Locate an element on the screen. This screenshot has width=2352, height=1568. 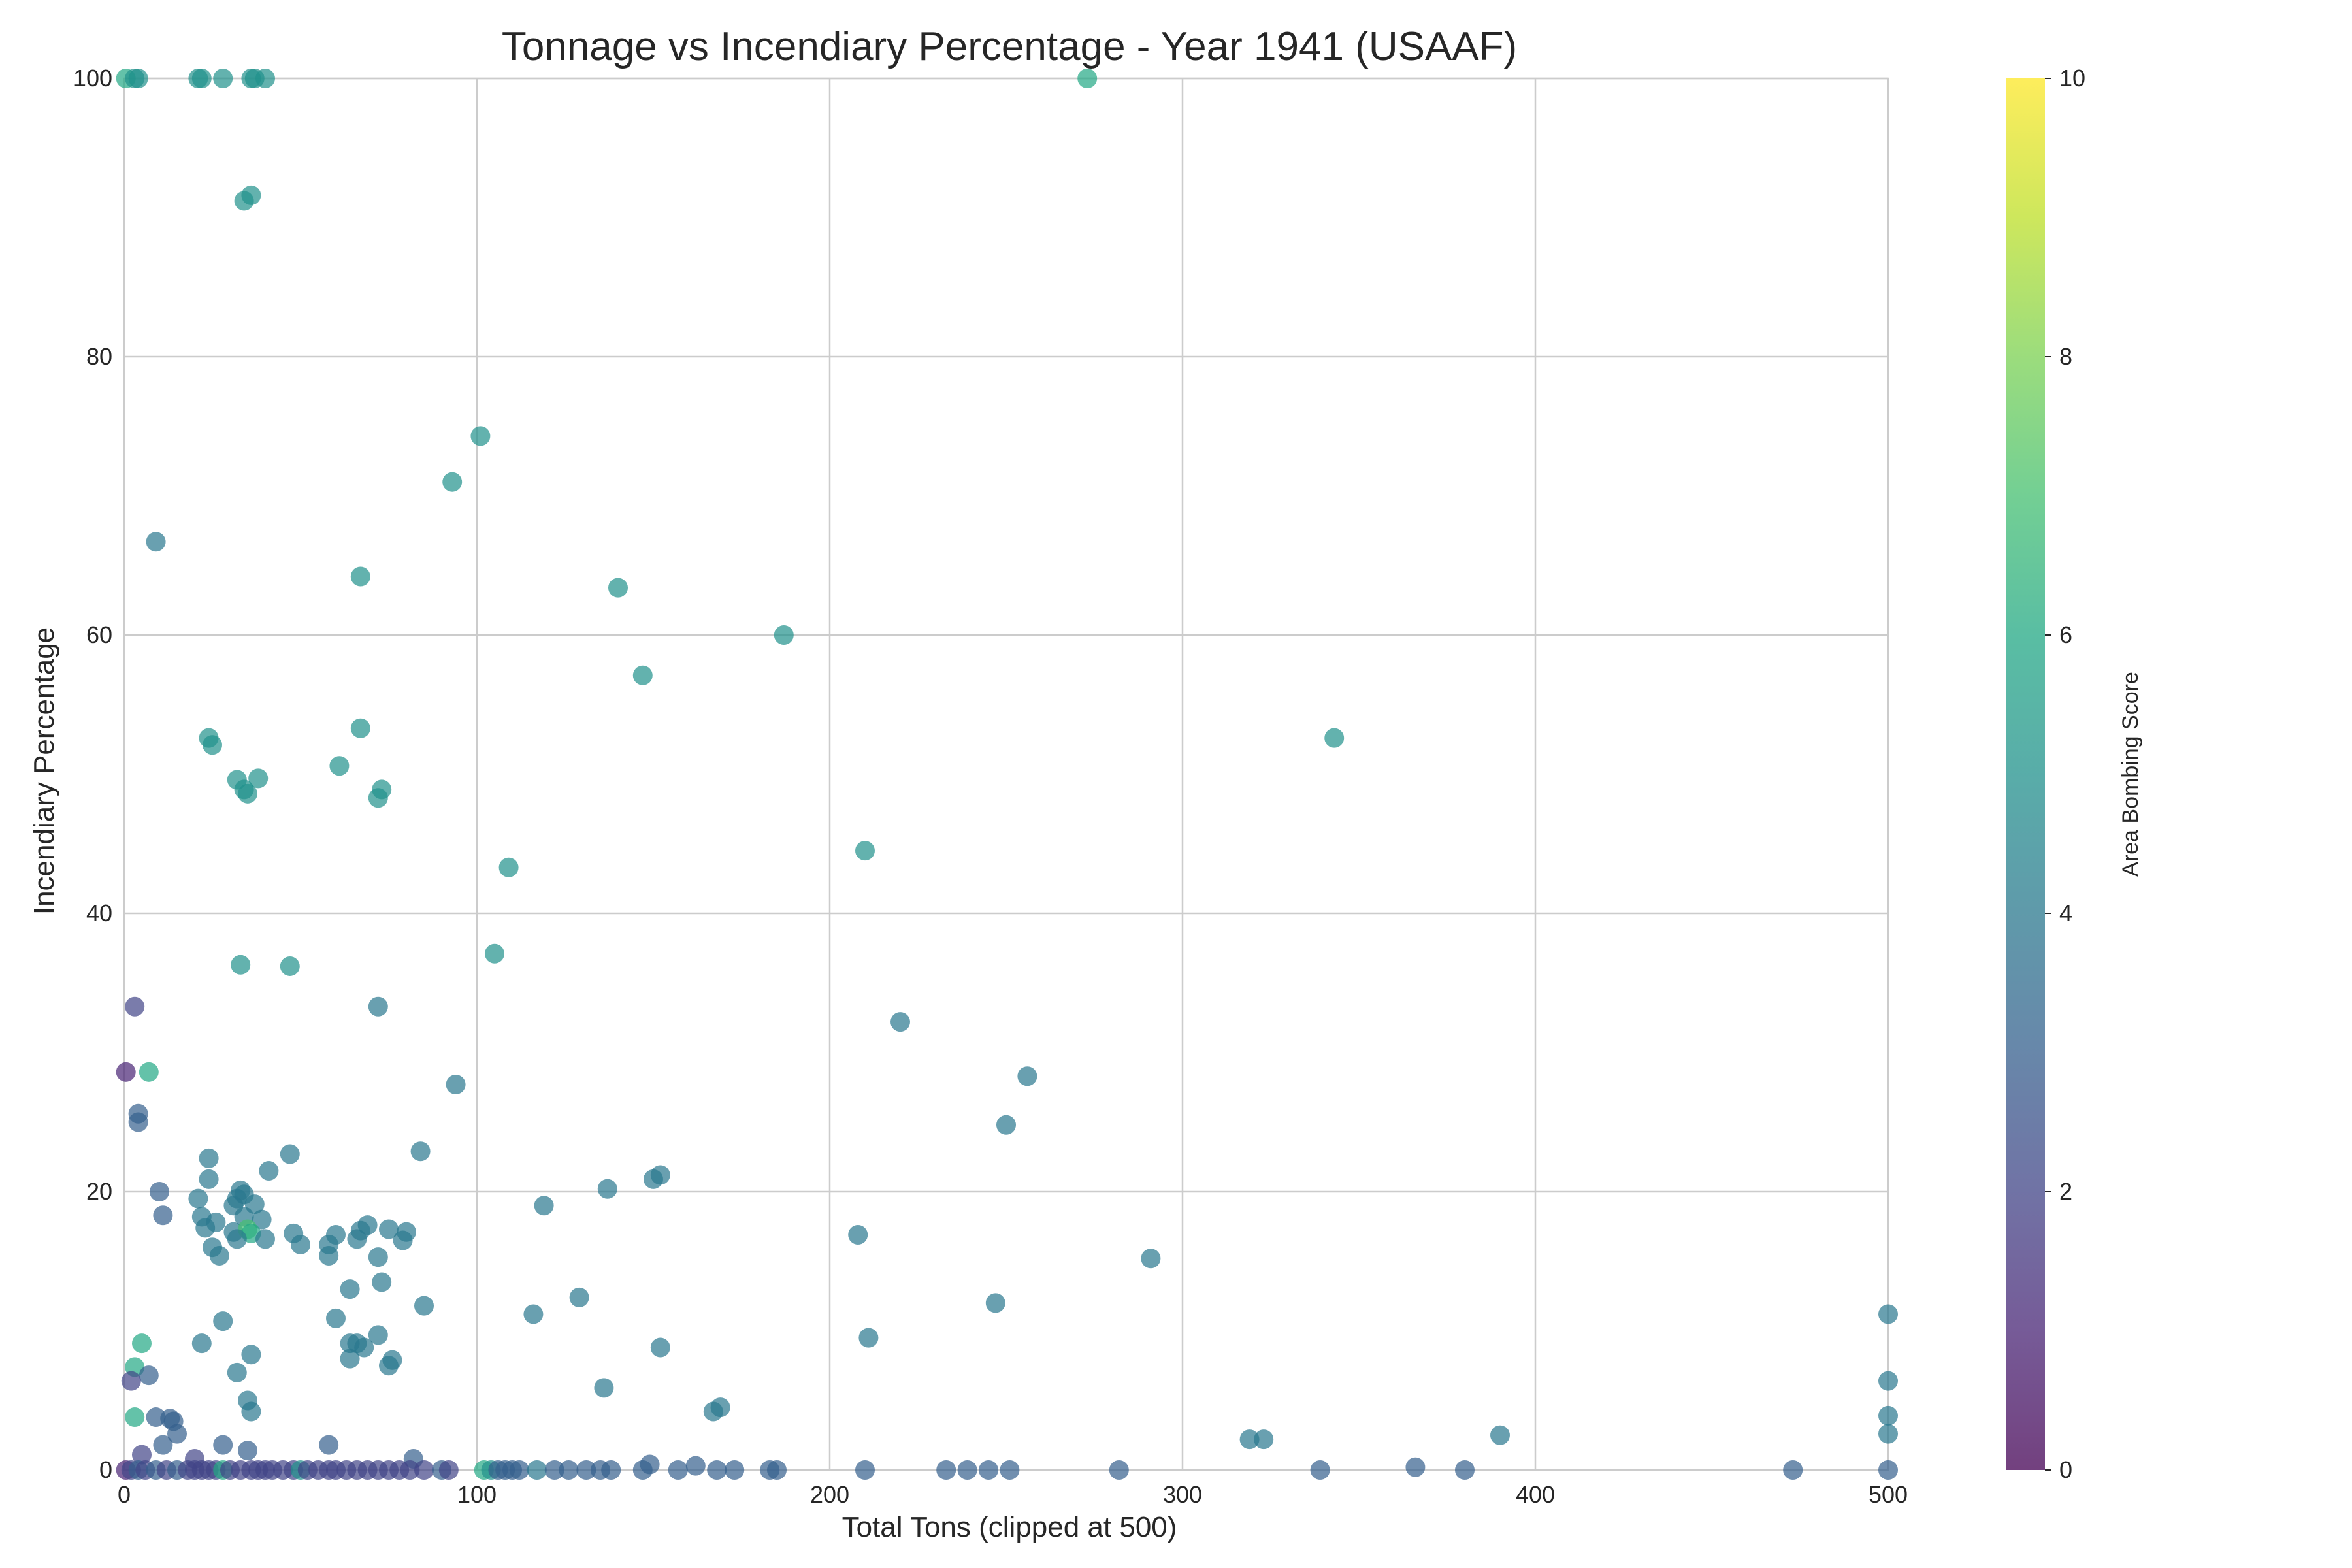
colorbar-label: Area Bombing Score is located at coordinates (2130, 774).